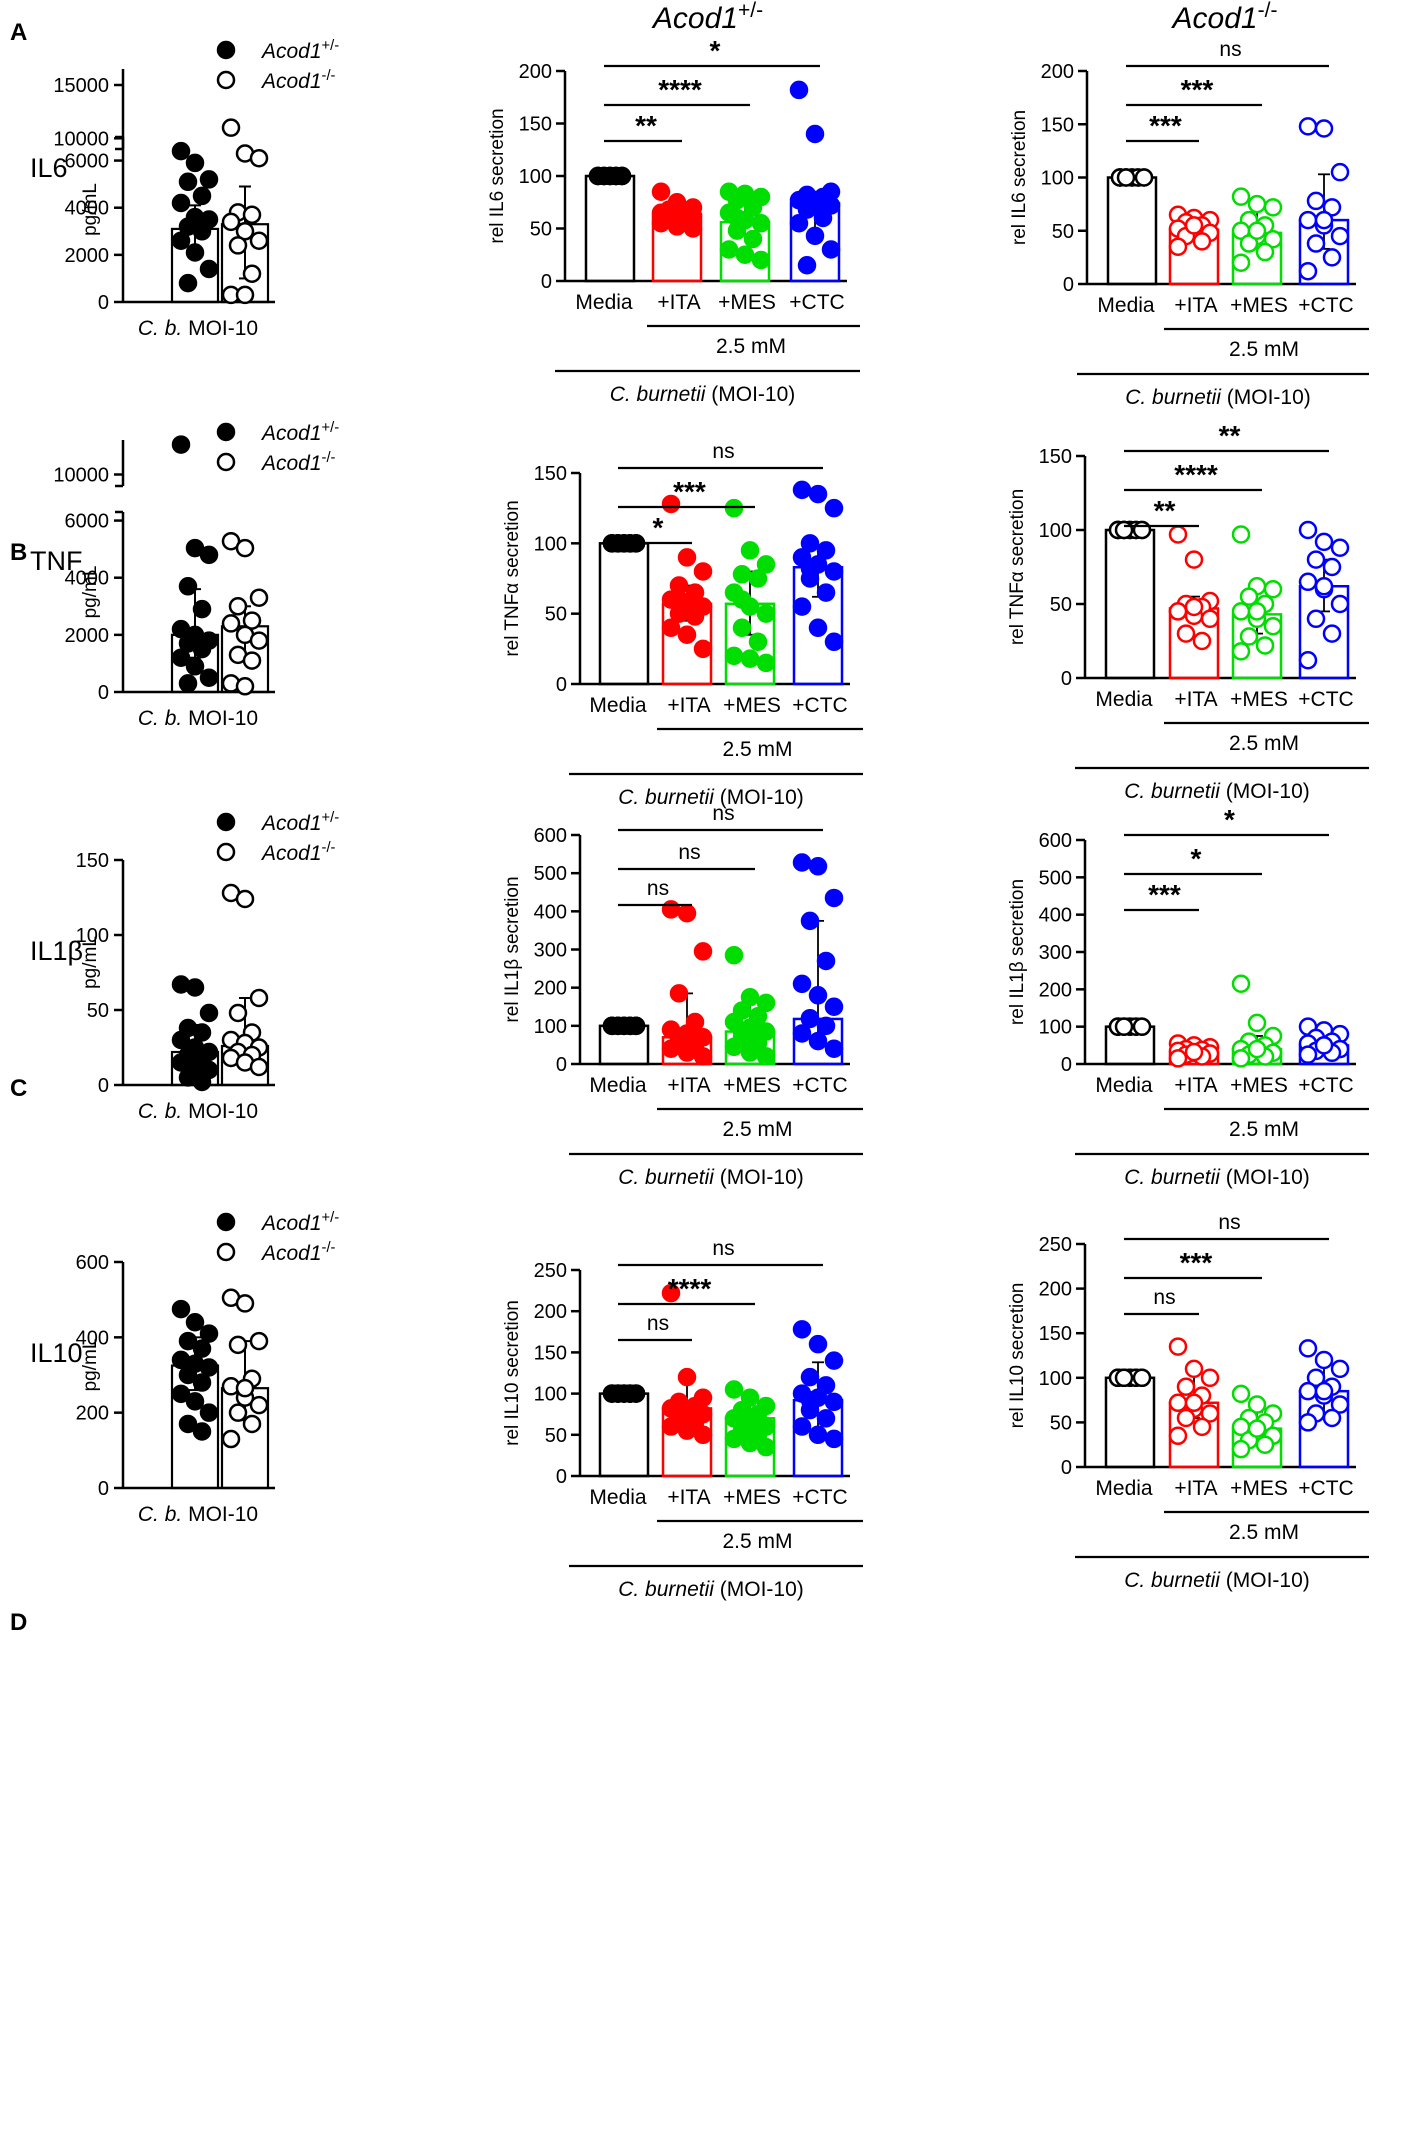  What do you see at coordinates (1164, 894) in the screenshot?
I see `rel-C-ko-sig-label-0: ***` at bounding box center [1164, 894].